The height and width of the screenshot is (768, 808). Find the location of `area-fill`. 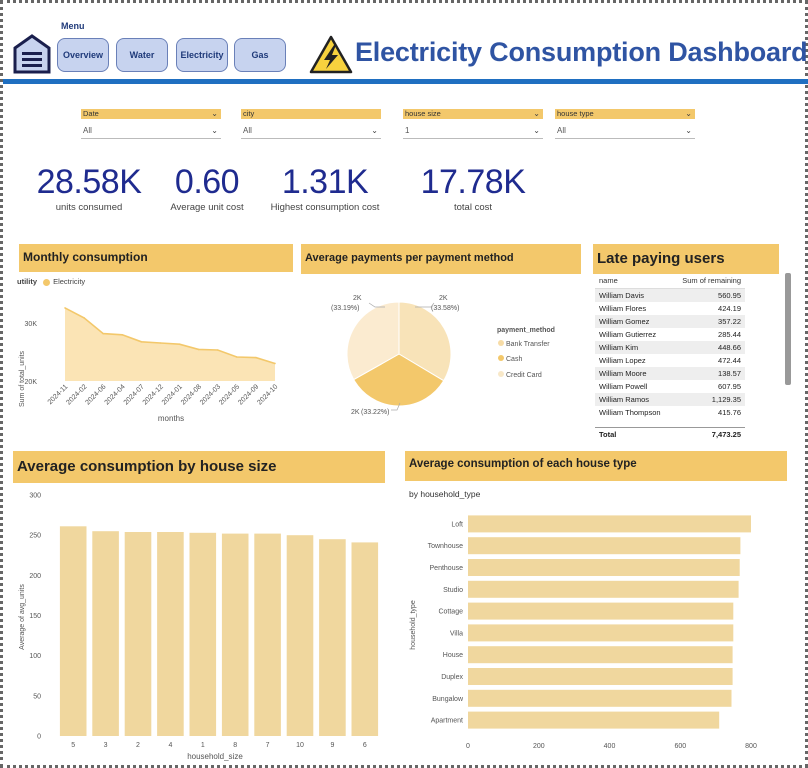

area-fill is located at coordinates (170, 344).